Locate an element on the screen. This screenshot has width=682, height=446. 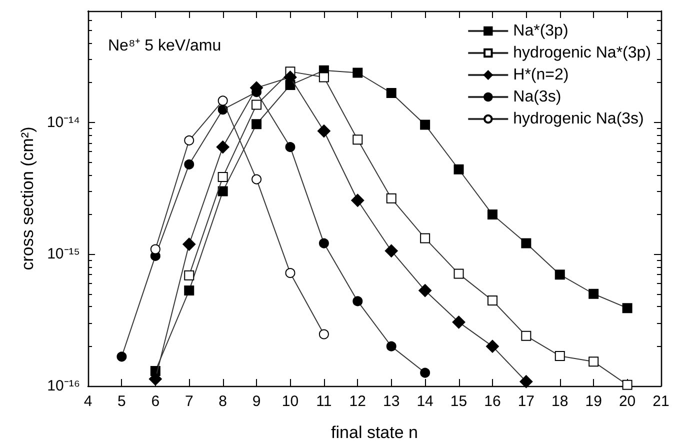
legend-label: hydrogenic Na*(3p) is located at coordinates (582, 53).